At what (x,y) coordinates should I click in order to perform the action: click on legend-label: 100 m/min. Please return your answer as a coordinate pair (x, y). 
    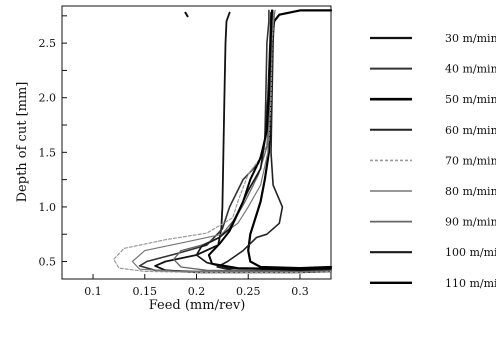
    Looking at the image, I should click on (470, 252).